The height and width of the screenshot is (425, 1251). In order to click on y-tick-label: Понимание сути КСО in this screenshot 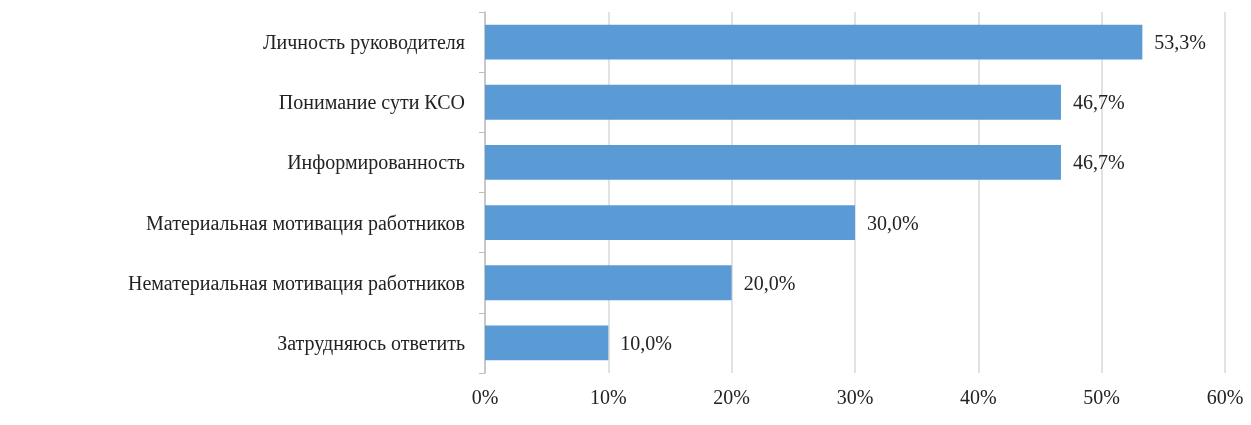, I will do `click(371, 103)`.